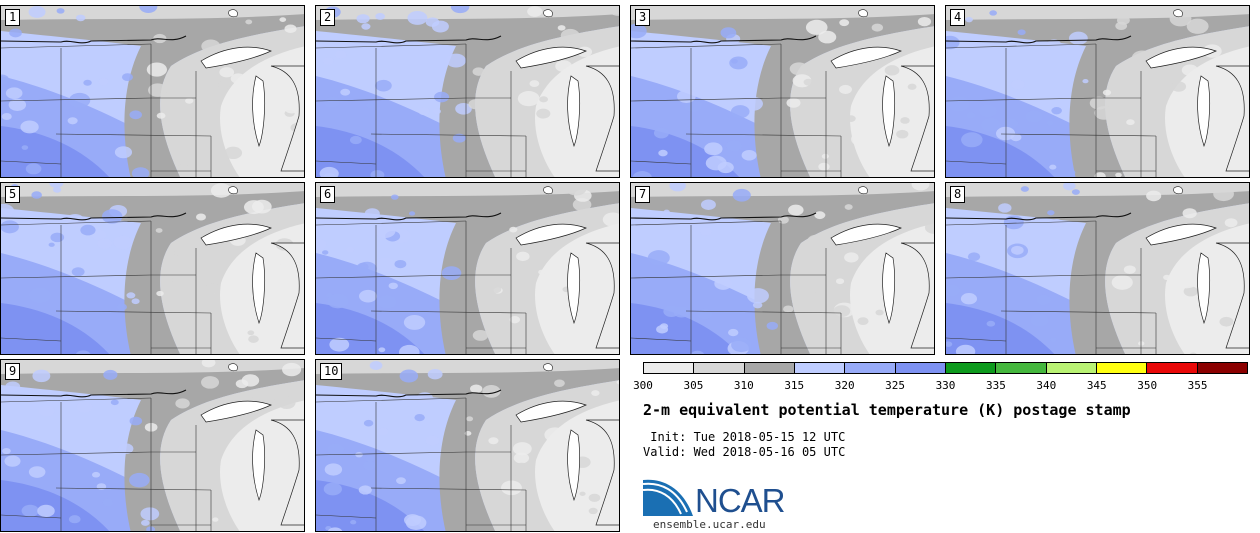 The width and height of the screenshot is (1260, 533). I want to click on stamp-label-10: 10, so click(331, 371).